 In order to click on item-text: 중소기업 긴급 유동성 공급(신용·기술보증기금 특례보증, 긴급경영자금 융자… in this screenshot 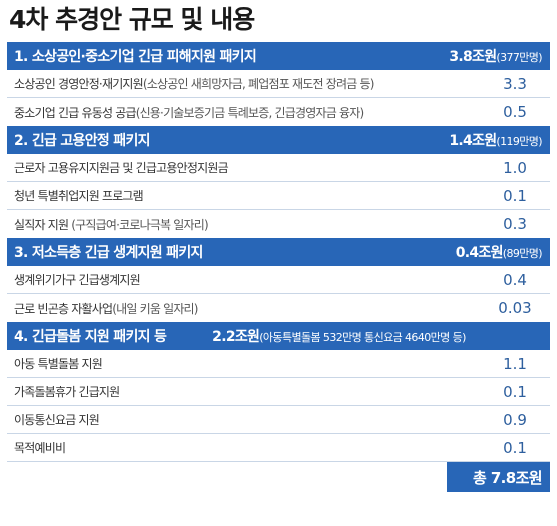, I will do `click(189, 112)`.